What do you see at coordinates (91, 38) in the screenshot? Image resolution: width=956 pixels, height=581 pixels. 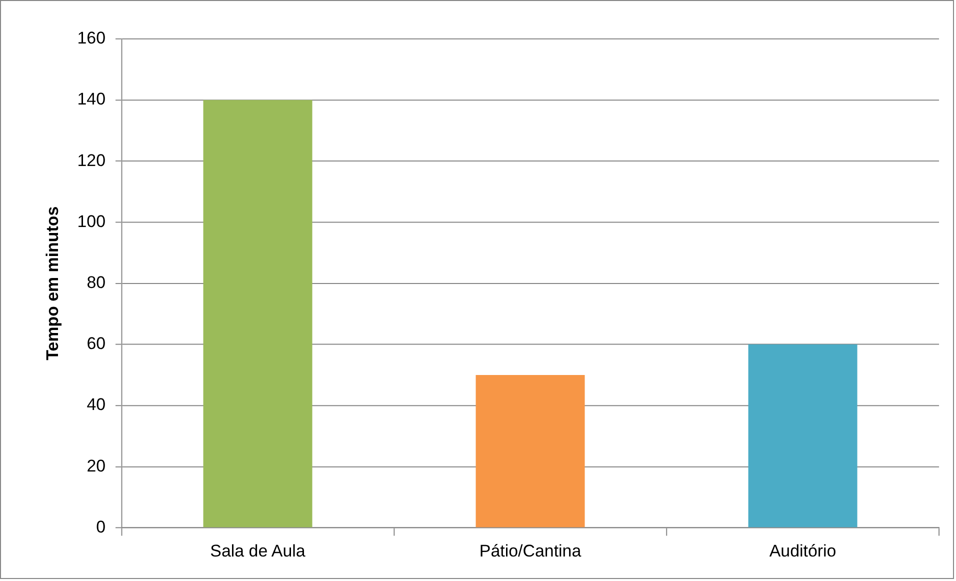 I see `y-tick-label: 160` at bounding box center [91, 38].